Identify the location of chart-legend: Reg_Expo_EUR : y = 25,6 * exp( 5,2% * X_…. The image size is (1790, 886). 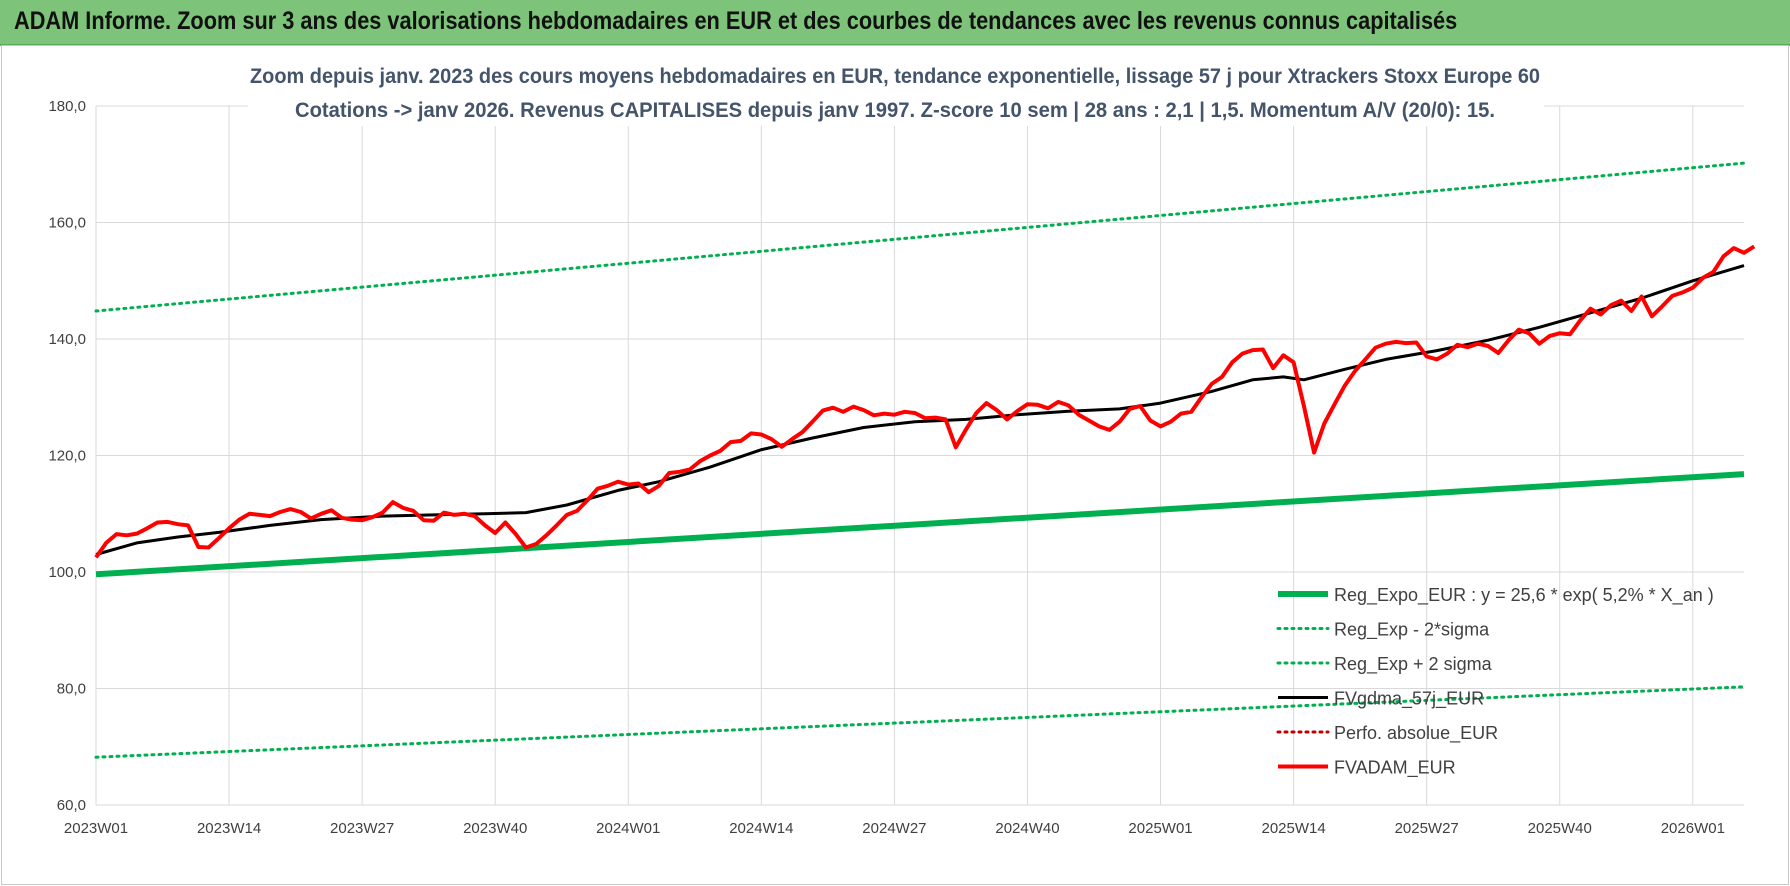
(1495, 682).